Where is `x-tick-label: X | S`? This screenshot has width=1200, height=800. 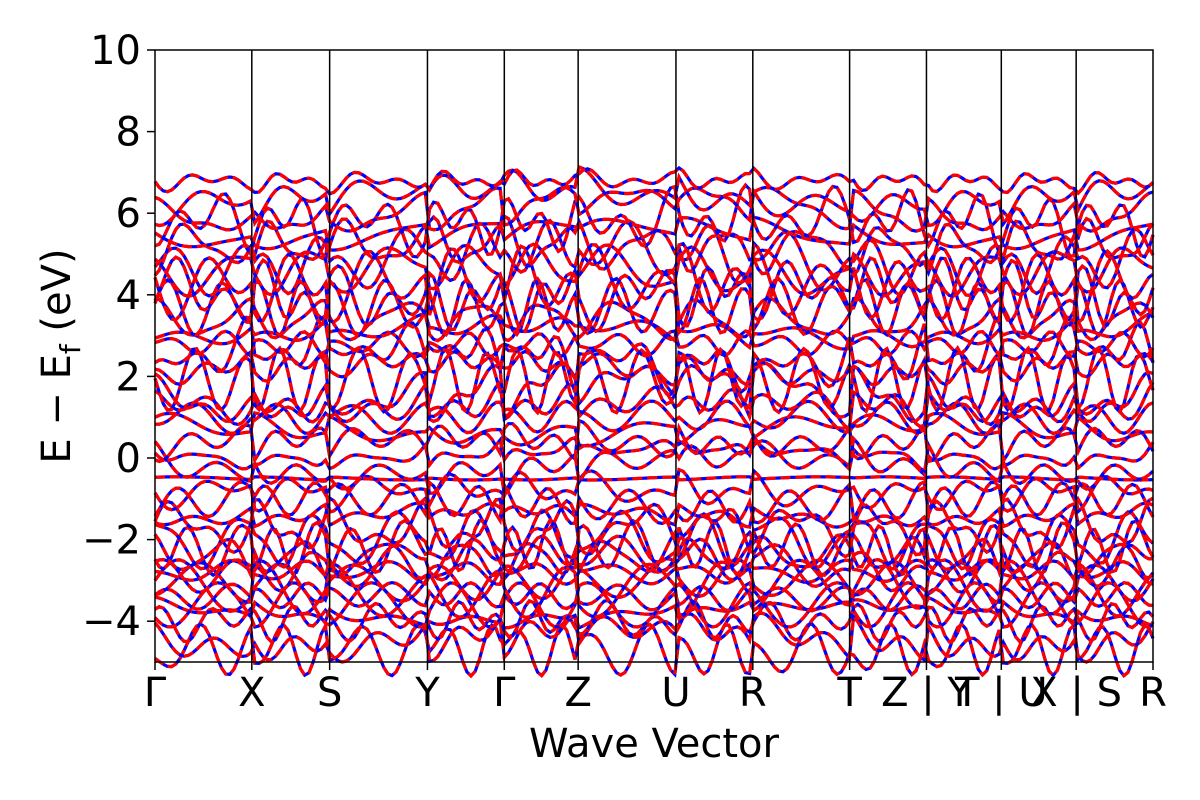 x-tick-label: X | S is located at coordinates (1076, 693).